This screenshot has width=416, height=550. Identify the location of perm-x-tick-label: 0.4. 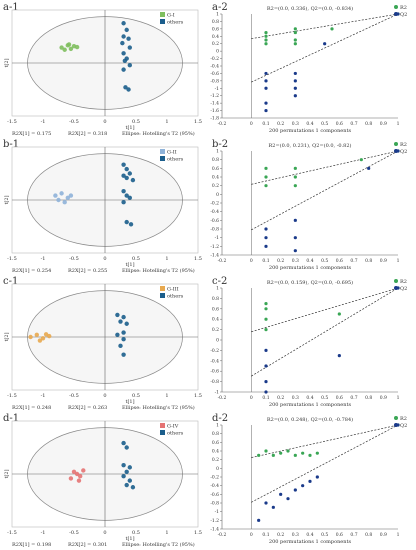
(309, 535).